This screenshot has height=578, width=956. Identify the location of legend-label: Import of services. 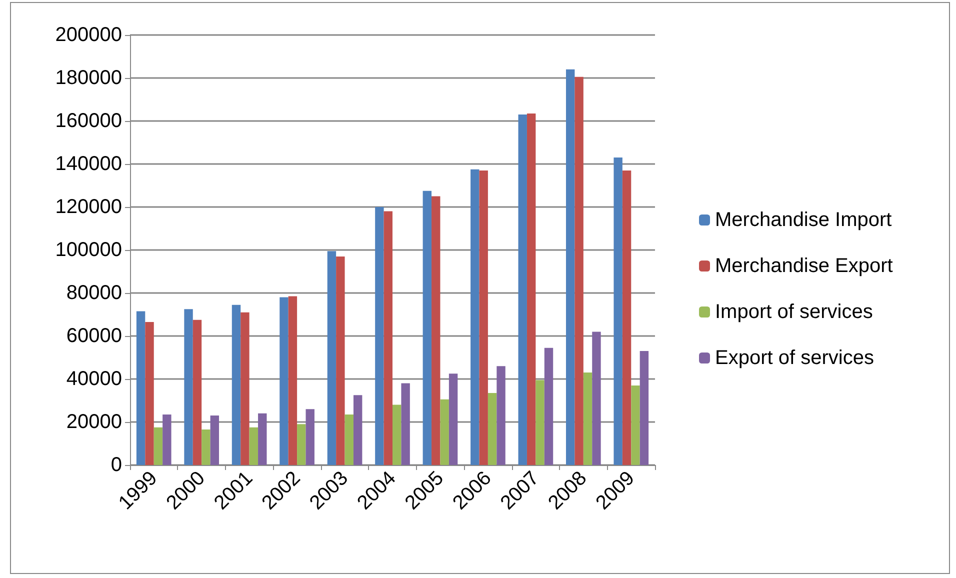
(794, 312).